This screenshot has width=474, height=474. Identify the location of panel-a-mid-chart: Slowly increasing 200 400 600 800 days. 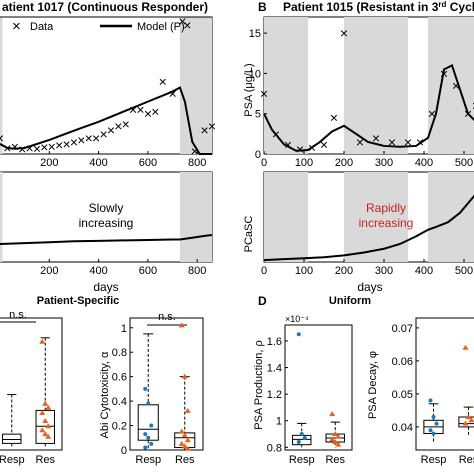
(106, 232).